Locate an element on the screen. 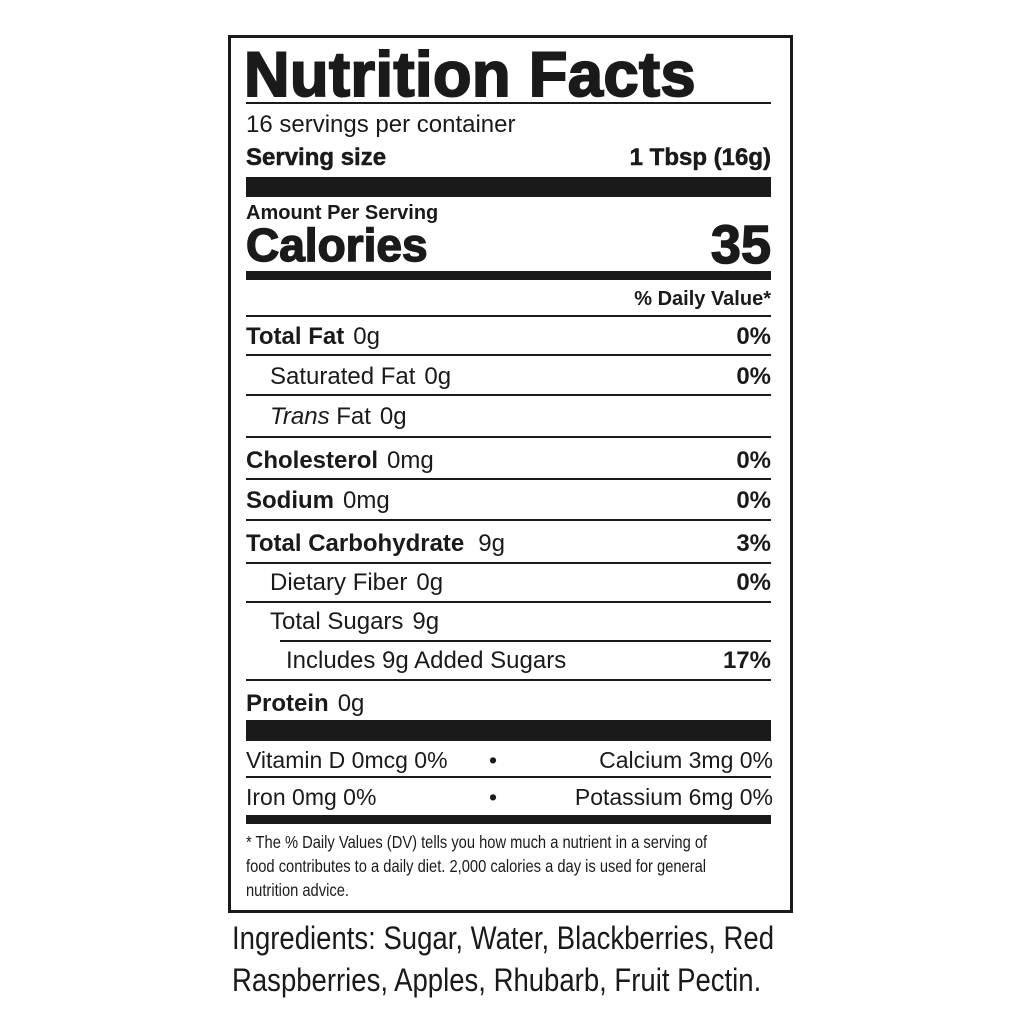  nutrient-label: Trans is located at coordinates (300, 416).